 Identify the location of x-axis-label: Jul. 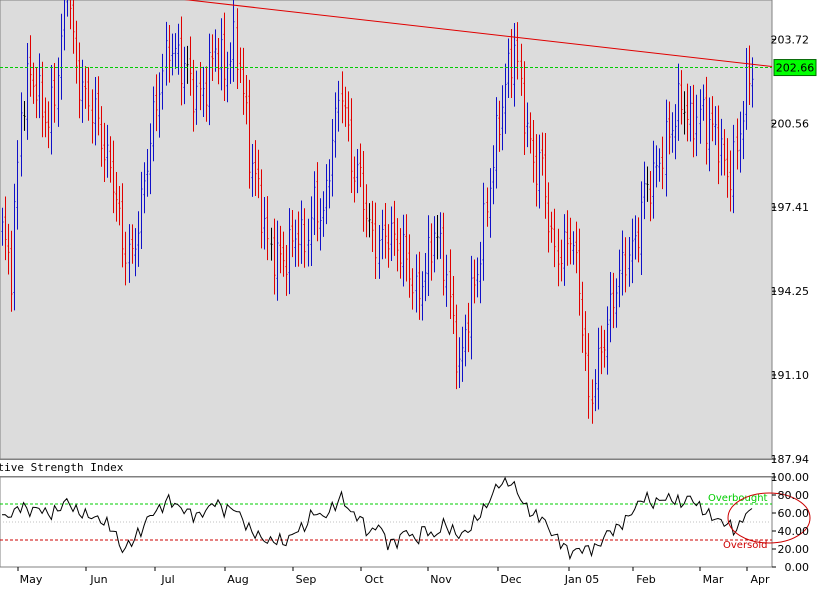
(167, 579).